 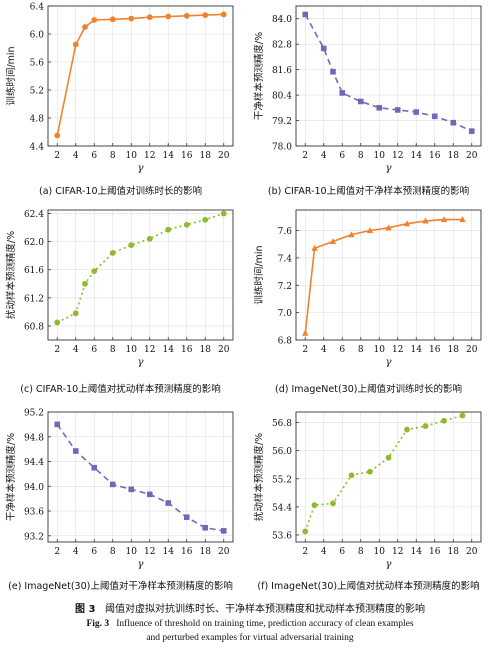 I want to click on y-tick-label: 61.6, so click(x=34, y=271).